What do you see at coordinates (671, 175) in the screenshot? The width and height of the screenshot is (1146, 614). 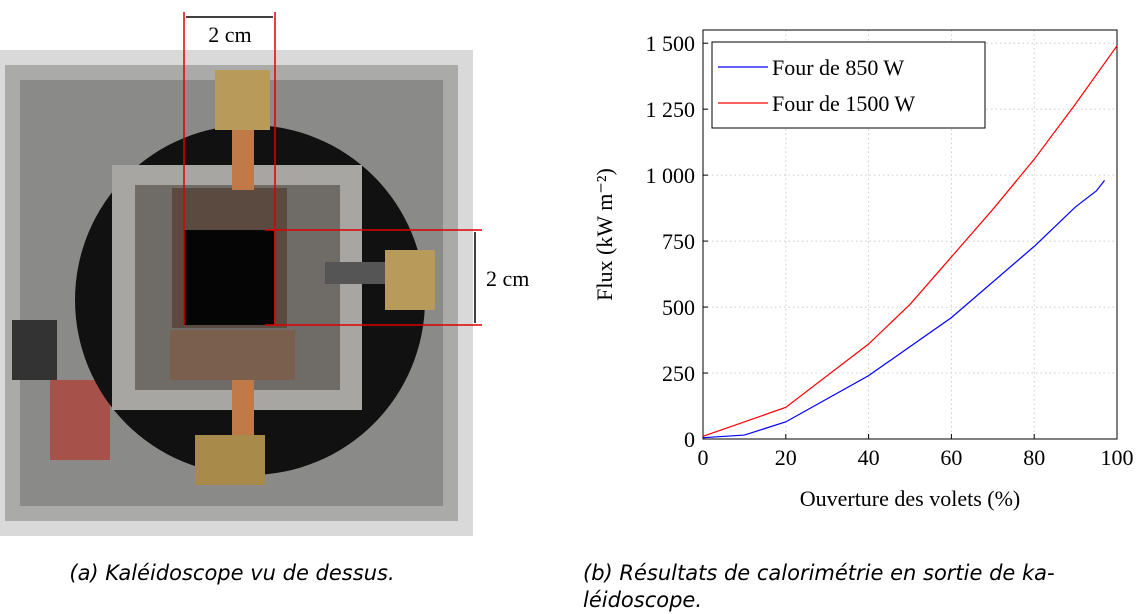 I see `y-tick-label: 1 000` at bounding box center [671, 175].